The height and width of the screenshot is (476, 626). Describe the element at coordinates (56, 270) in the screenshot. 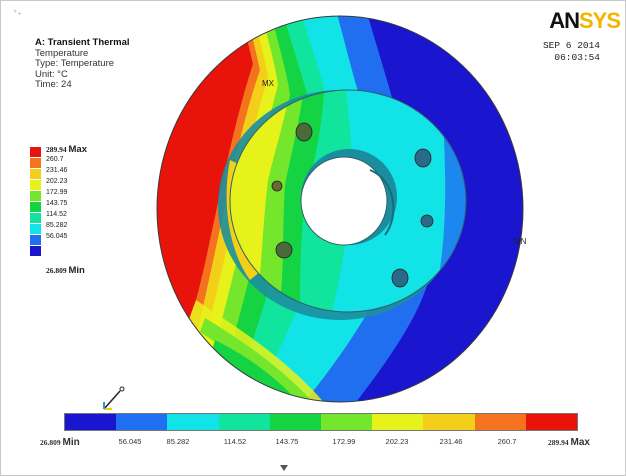

I see `legend-value-9: 26.809` at that location.